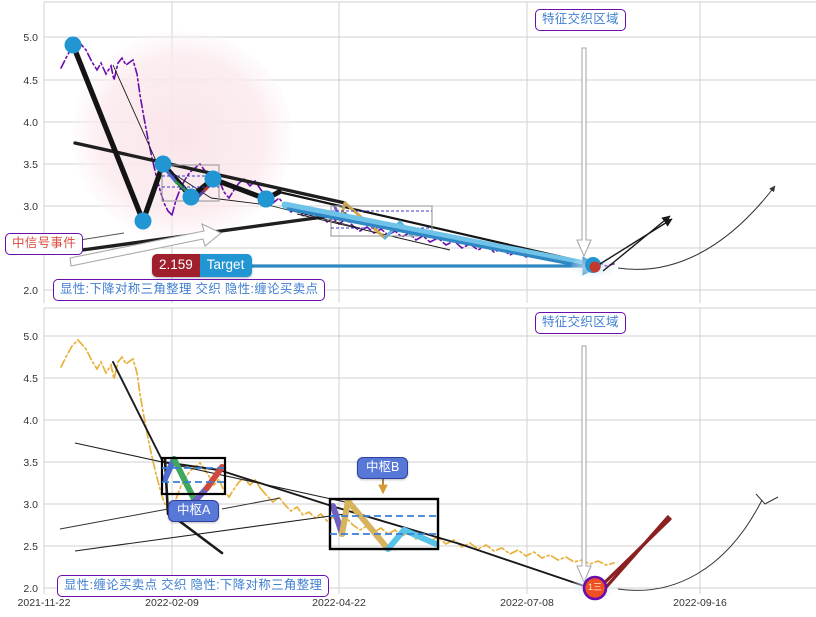  What do you see at coordinates (384, 524) in the screenshot?
I see `pivot-zone-b` at bounding box center [384, 524].